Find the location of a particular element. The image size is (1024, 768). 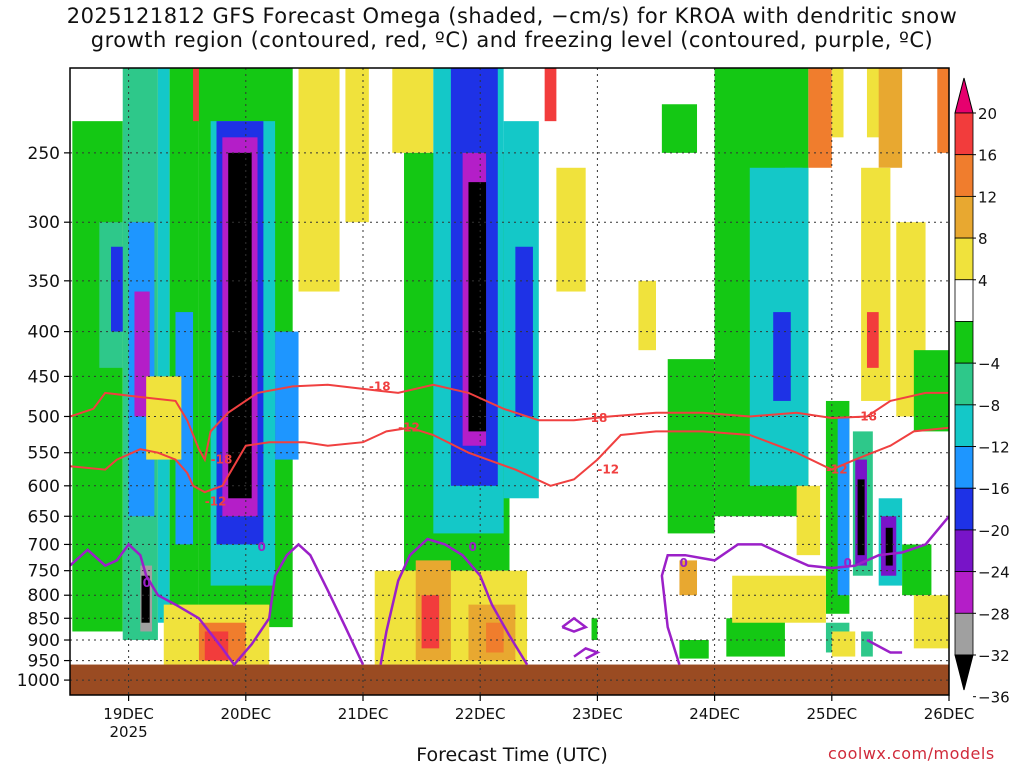

colorbar-label: −12 is located at coordinates (994, 448).